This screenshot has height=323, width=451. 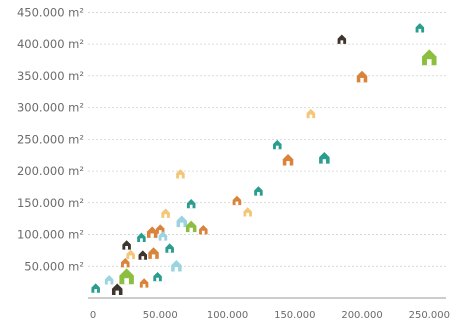 I want to click on y-tick-label: 200.000 m², so click(x=50, y=171).